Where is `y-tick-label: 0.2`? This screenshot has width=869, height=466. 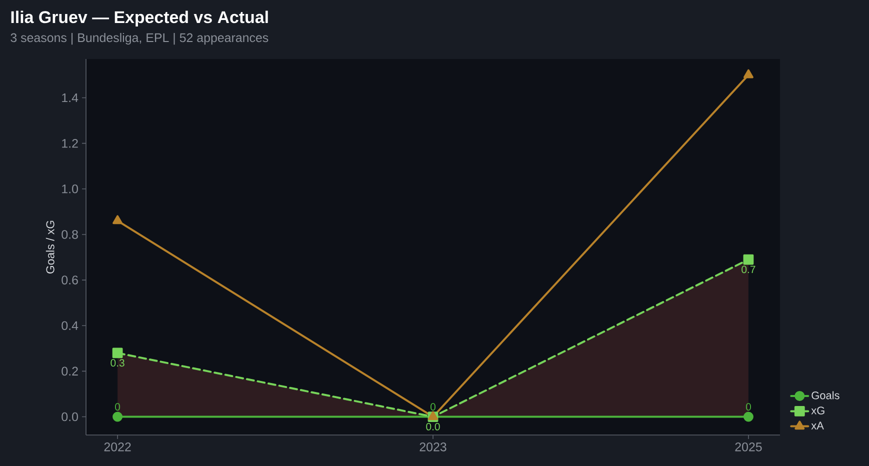 y-tick-label: 0.2 is located at coordinates (70, 371).